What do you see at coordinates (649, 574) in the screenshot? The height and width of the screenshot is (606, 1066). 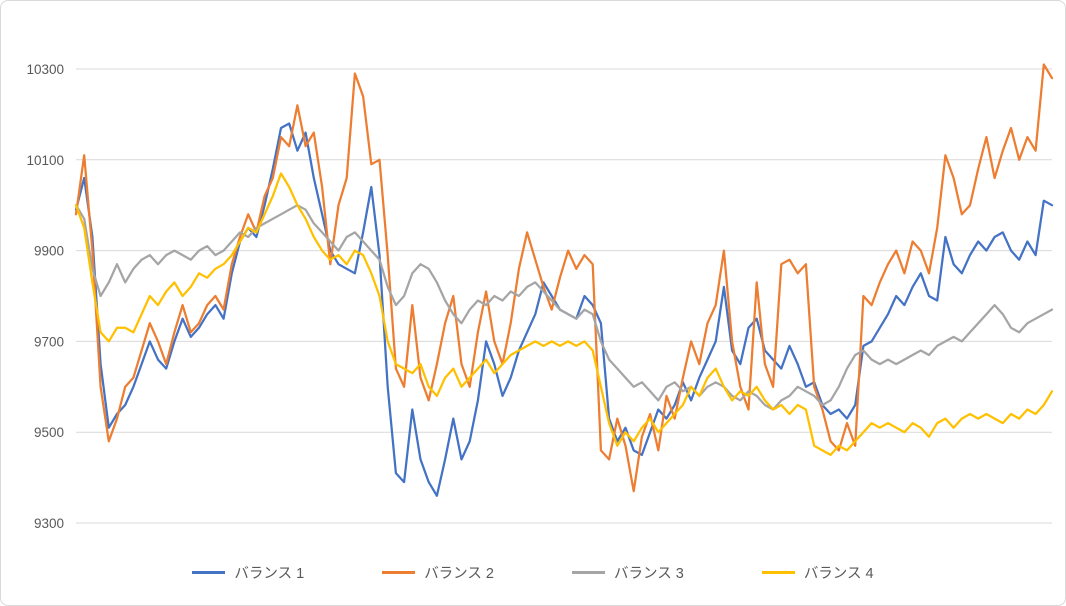 I see `legend-label-balance-3: バランス 3` at bounding box center [649, 574].